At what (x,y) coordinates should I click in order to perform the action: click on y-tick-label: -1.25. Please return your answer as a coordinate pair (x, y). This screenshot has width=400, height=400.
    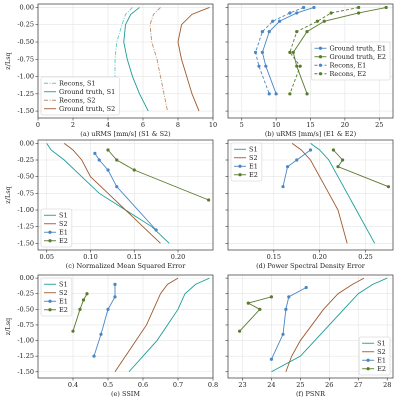
    Looking at the image, I should click on (25, 94).